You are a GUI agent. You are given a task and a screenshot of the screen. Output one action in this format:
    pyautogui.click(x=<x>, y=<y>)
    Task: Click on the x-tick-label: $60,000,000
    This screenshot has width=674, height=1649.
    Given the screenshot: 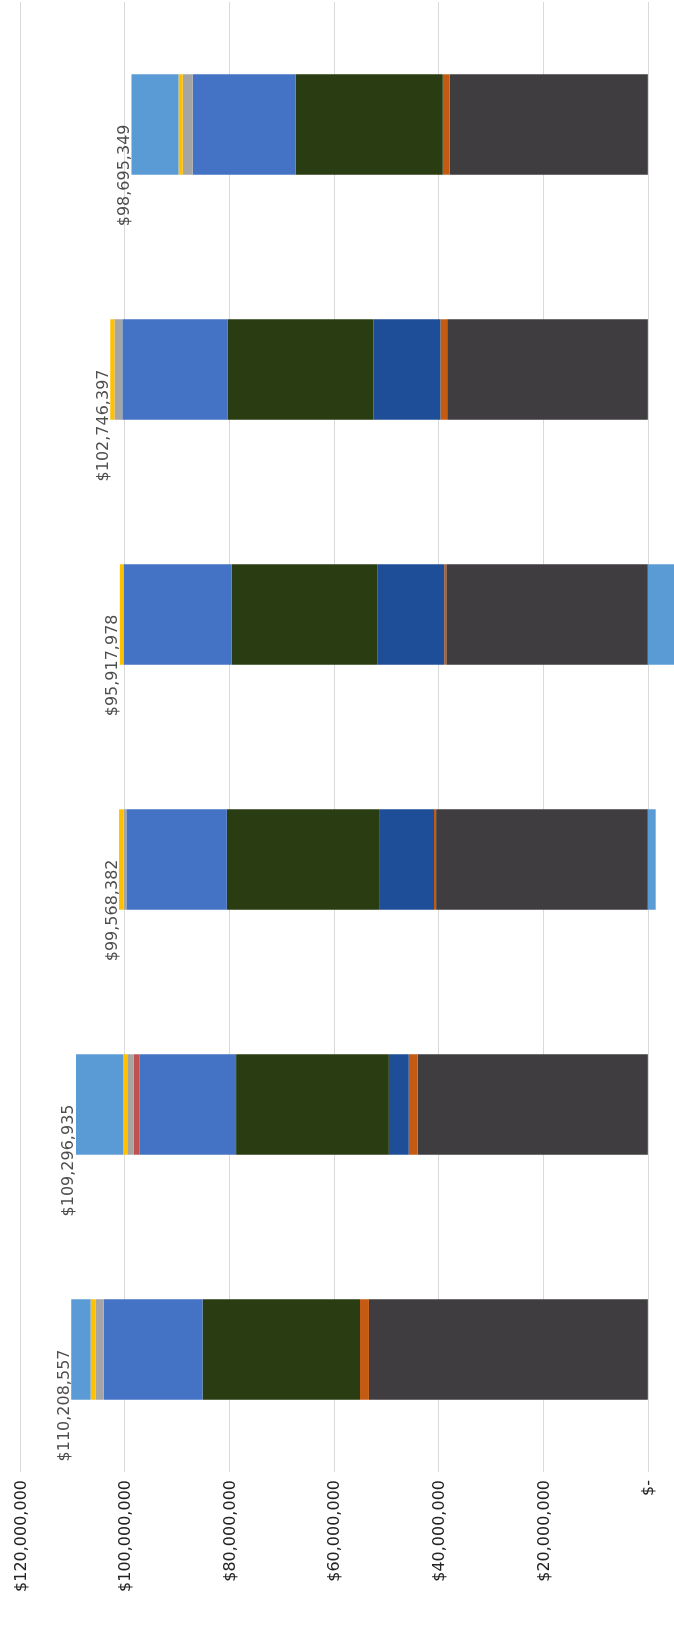 What is the action you would take?
    pyautogui.click(x=334, y=1531)
    